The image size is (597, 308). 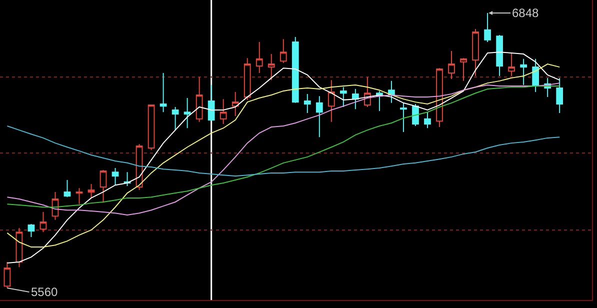 What do you see at coordinates (44, 292) in the screenshot?
I see `annotation: 5560` at bounding box center [44, 292].